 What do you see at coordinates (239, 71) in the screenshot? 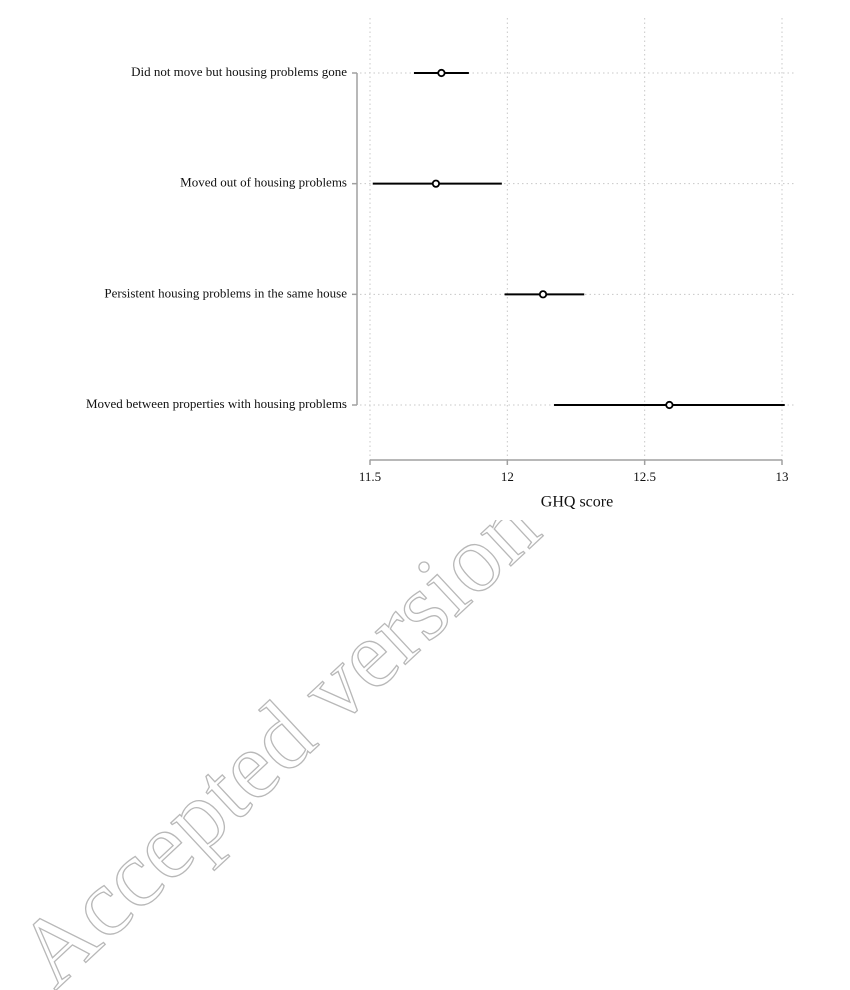
I see `y-tick-label: Did not move but housing problems gone` at bounding box center [239, 71].